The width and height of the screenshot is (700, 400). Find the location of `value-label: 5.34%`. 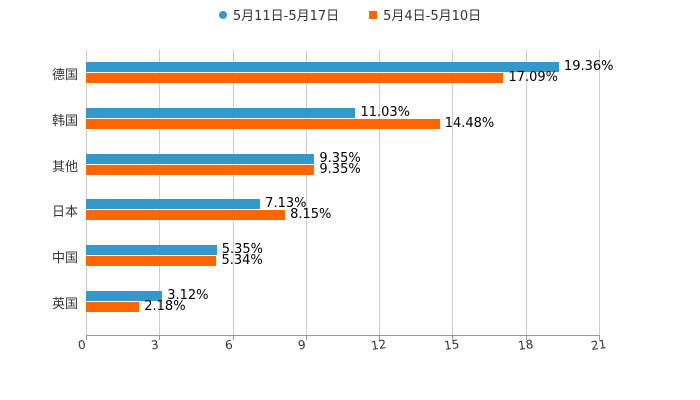

value-label: 5.34% is located at coordinates (242, 261).